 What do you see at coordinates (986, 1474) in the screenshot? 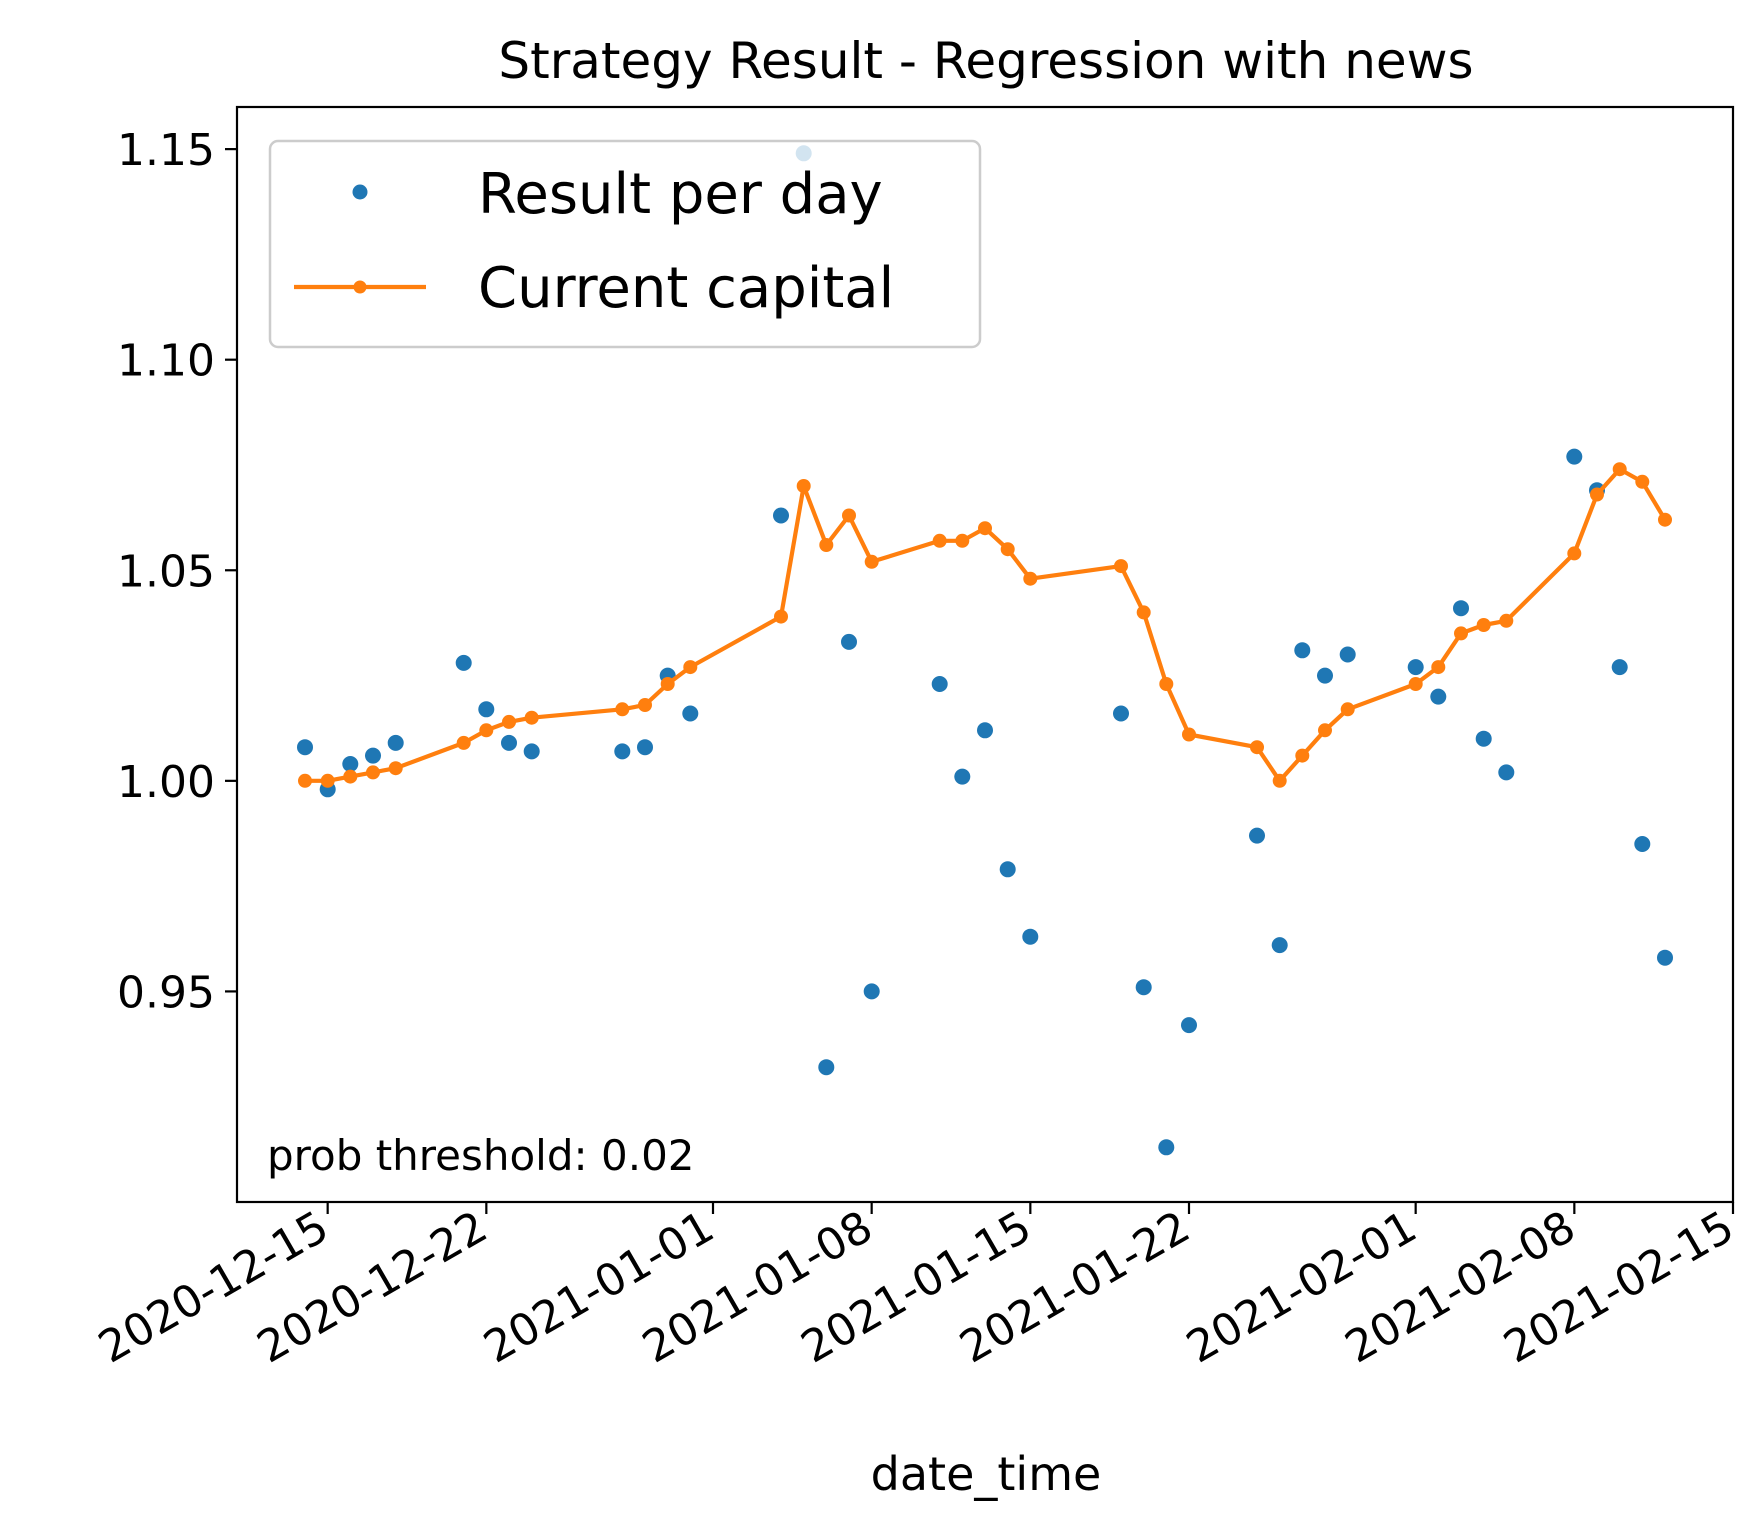
I see `x-axis-label: date_time` at bounding box center [986, 1474].